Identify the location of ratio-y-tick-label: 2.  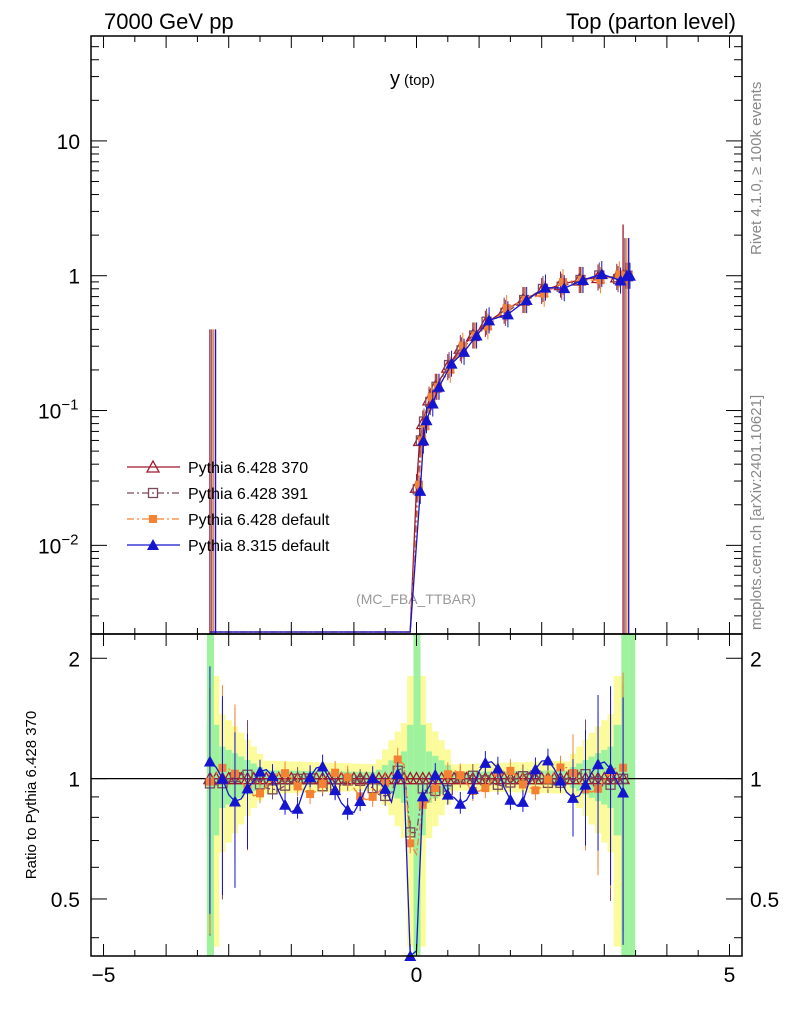
(74, 659).